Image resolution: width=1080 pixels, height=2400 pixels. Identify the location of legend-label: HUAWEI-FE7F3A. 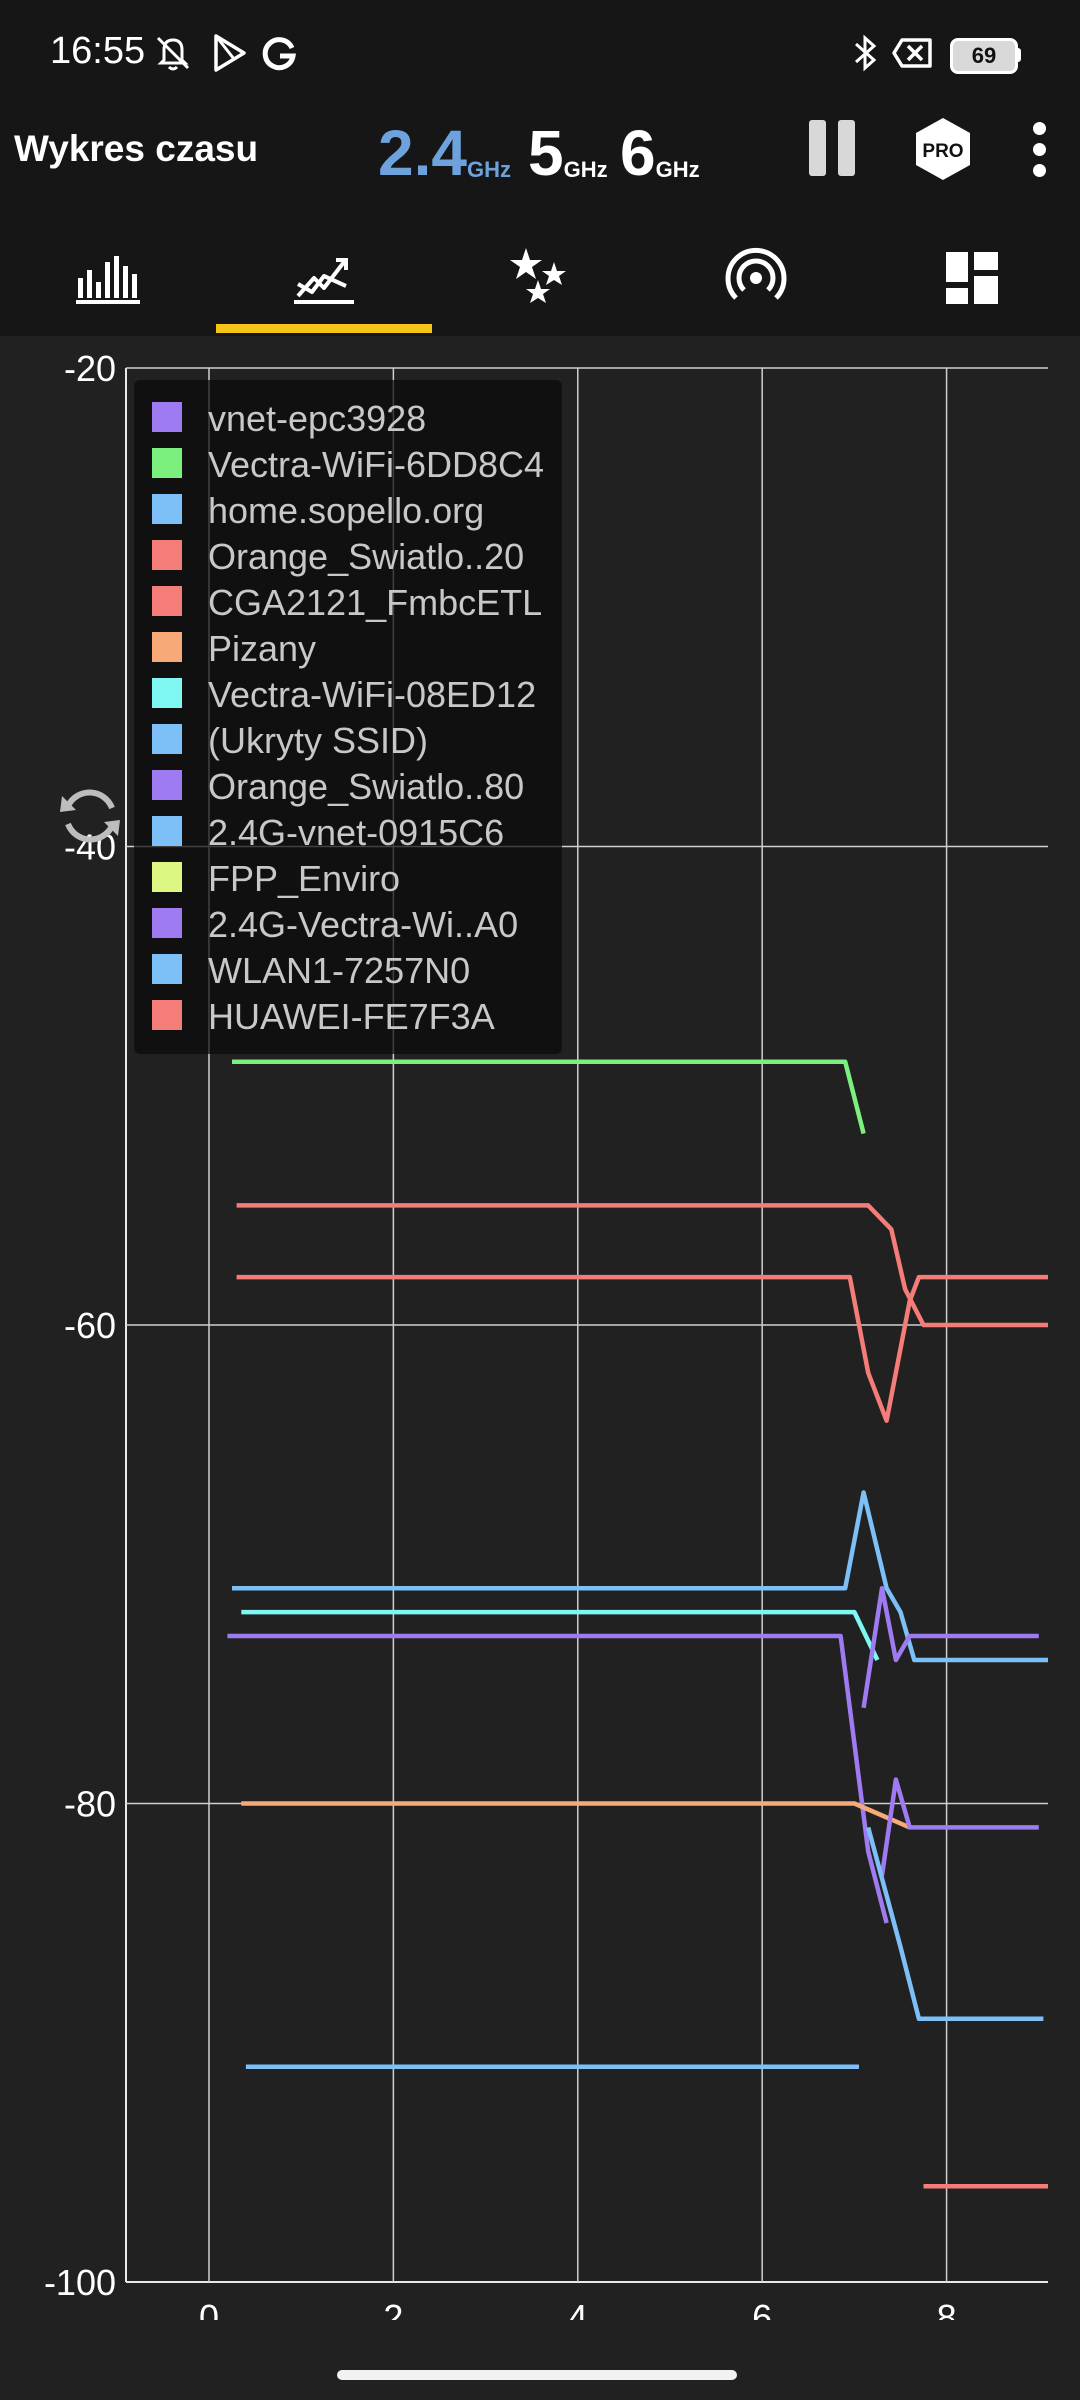
(351, 1016).